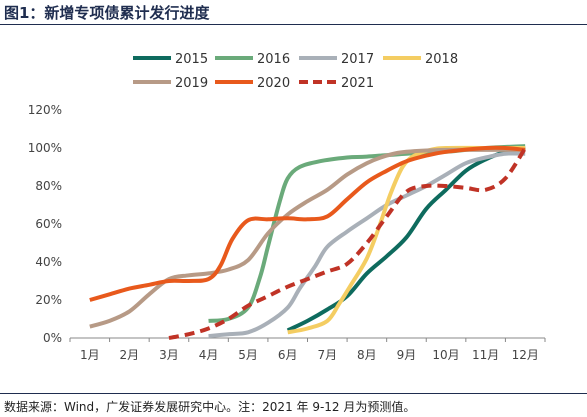 The height and width of the screenshot is (417, 587). I want to click on y-tick-label: 40%, so click(48, 262).